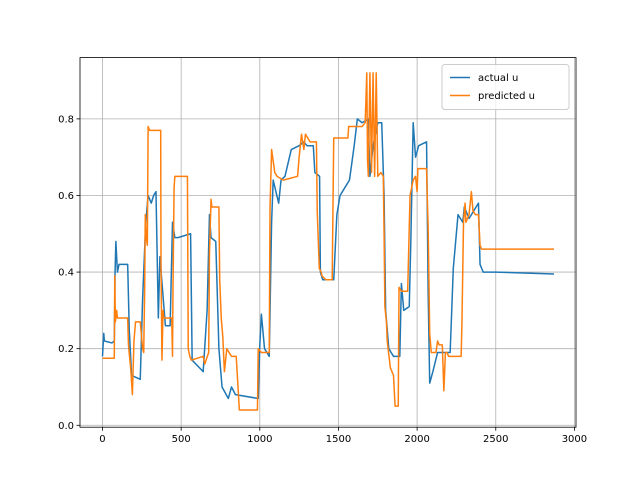 The width and height of the screenshot is (640, 480). I want to click on legend-box, so click(505, 87).